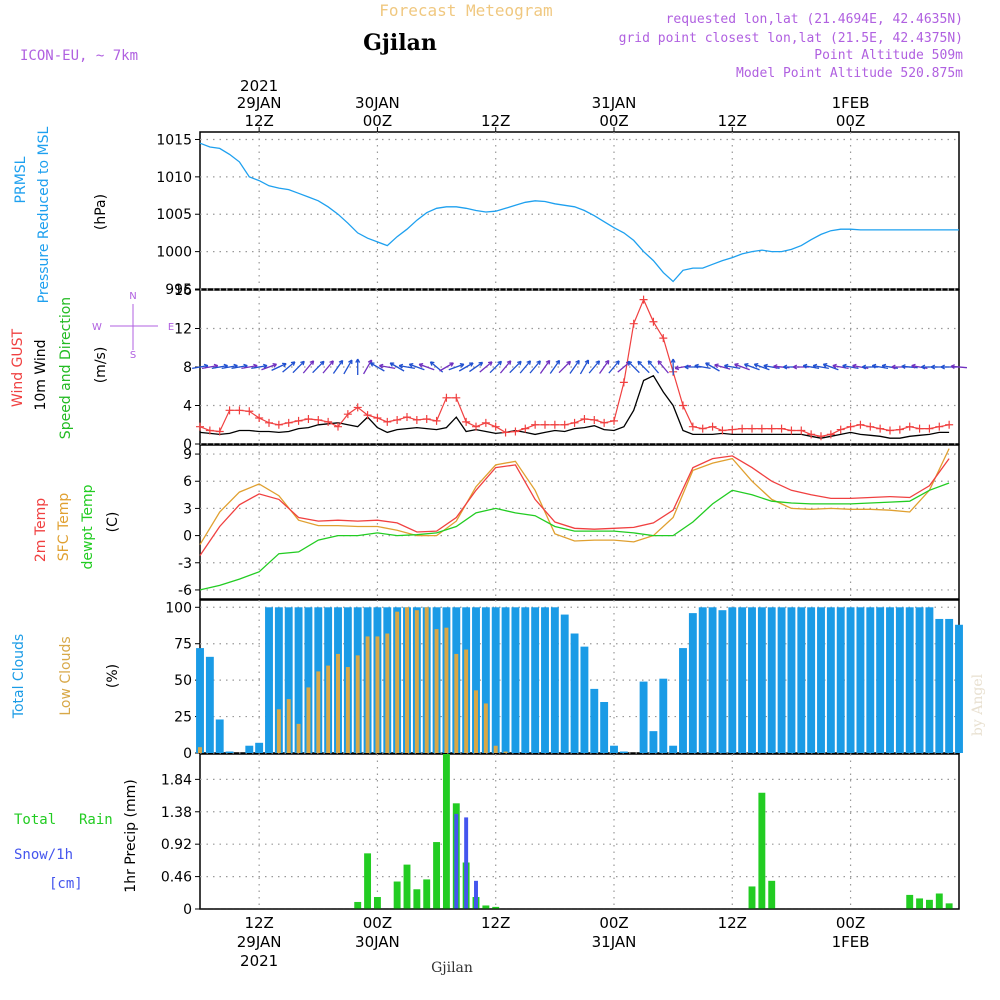  Describe the element at coordinates (183, 291) in the screenshot. I see `y-tick-label: 16` at that location.